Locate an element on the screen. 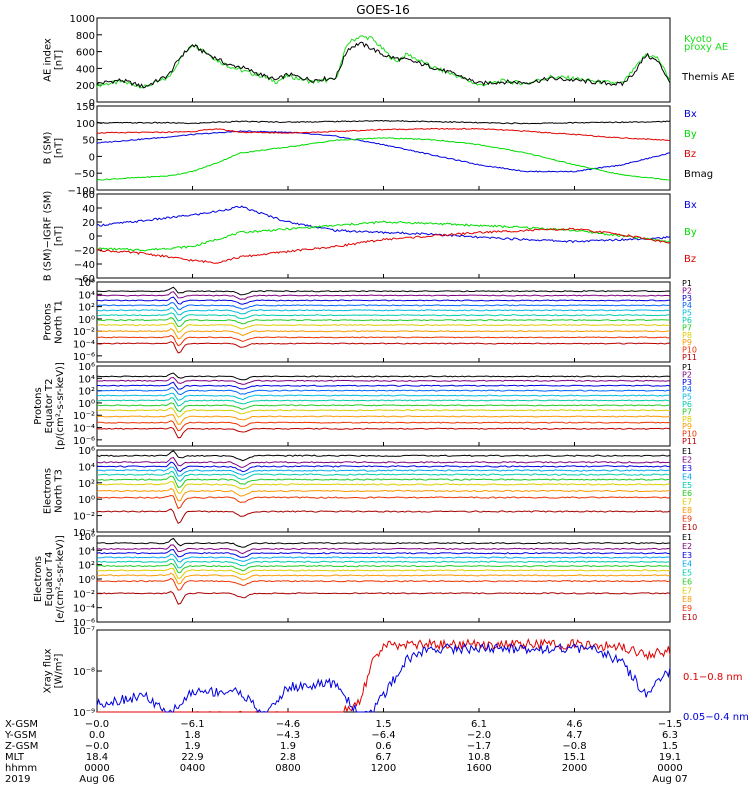  x-row-value: 6.3 is located at coordinates (670, 735).